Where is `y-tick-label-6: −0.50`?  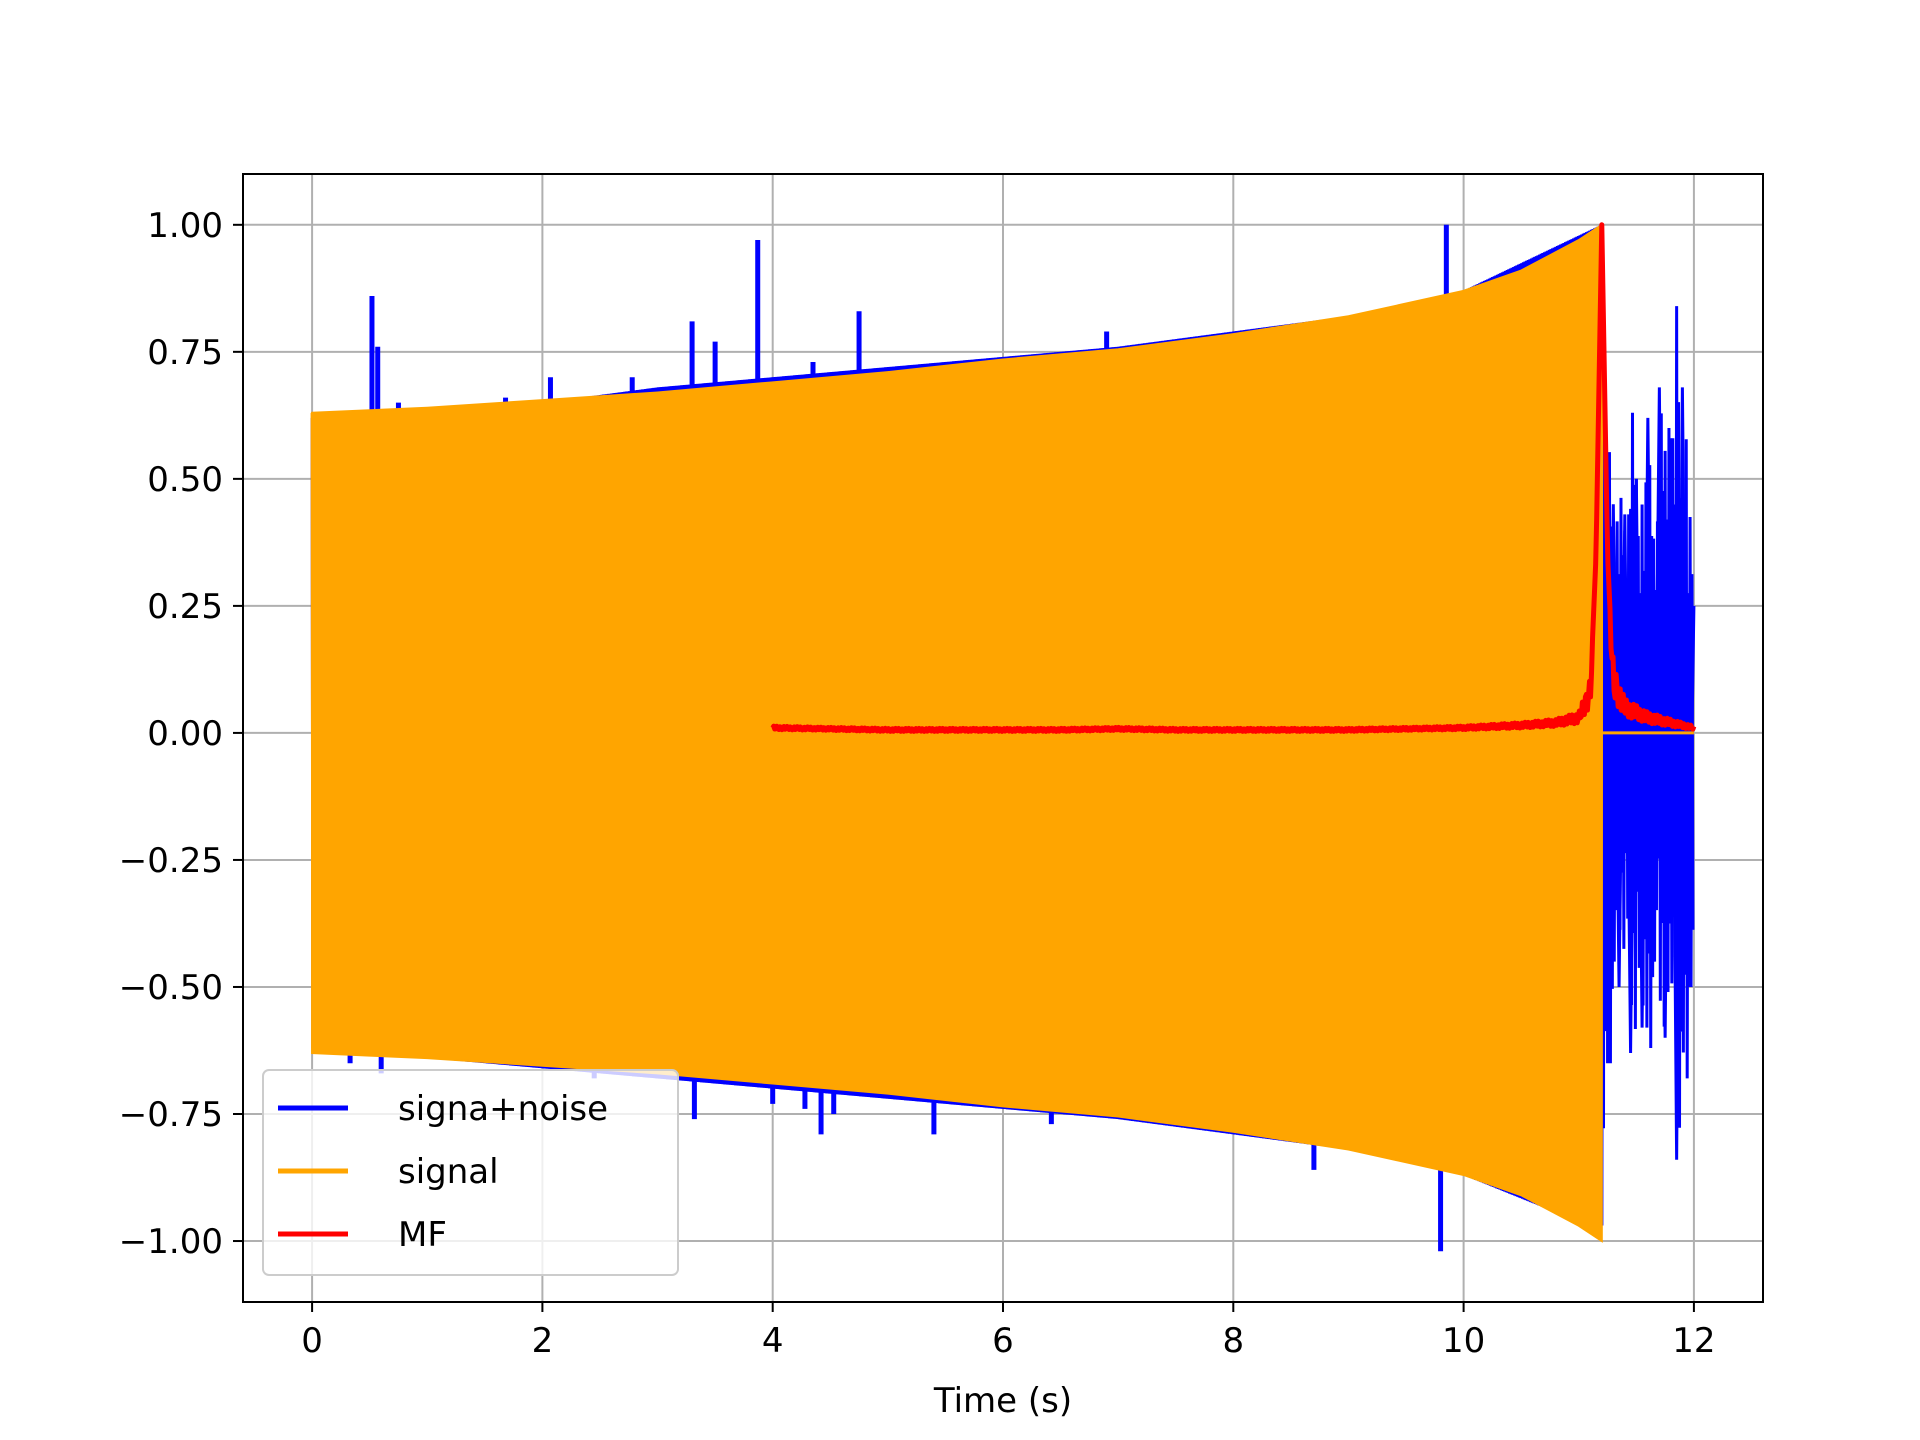
y-tick-label-6: −0.50 is located at coordinates (171, 988).